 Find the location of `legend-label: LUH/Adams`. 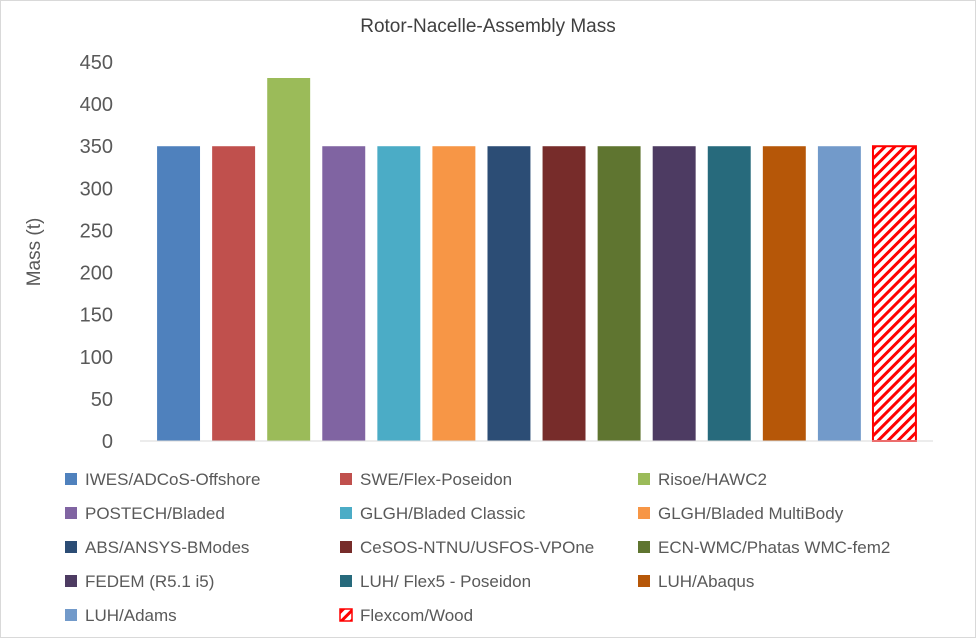

legend-label: LUH/Adams is located at coordinates (131, 615).